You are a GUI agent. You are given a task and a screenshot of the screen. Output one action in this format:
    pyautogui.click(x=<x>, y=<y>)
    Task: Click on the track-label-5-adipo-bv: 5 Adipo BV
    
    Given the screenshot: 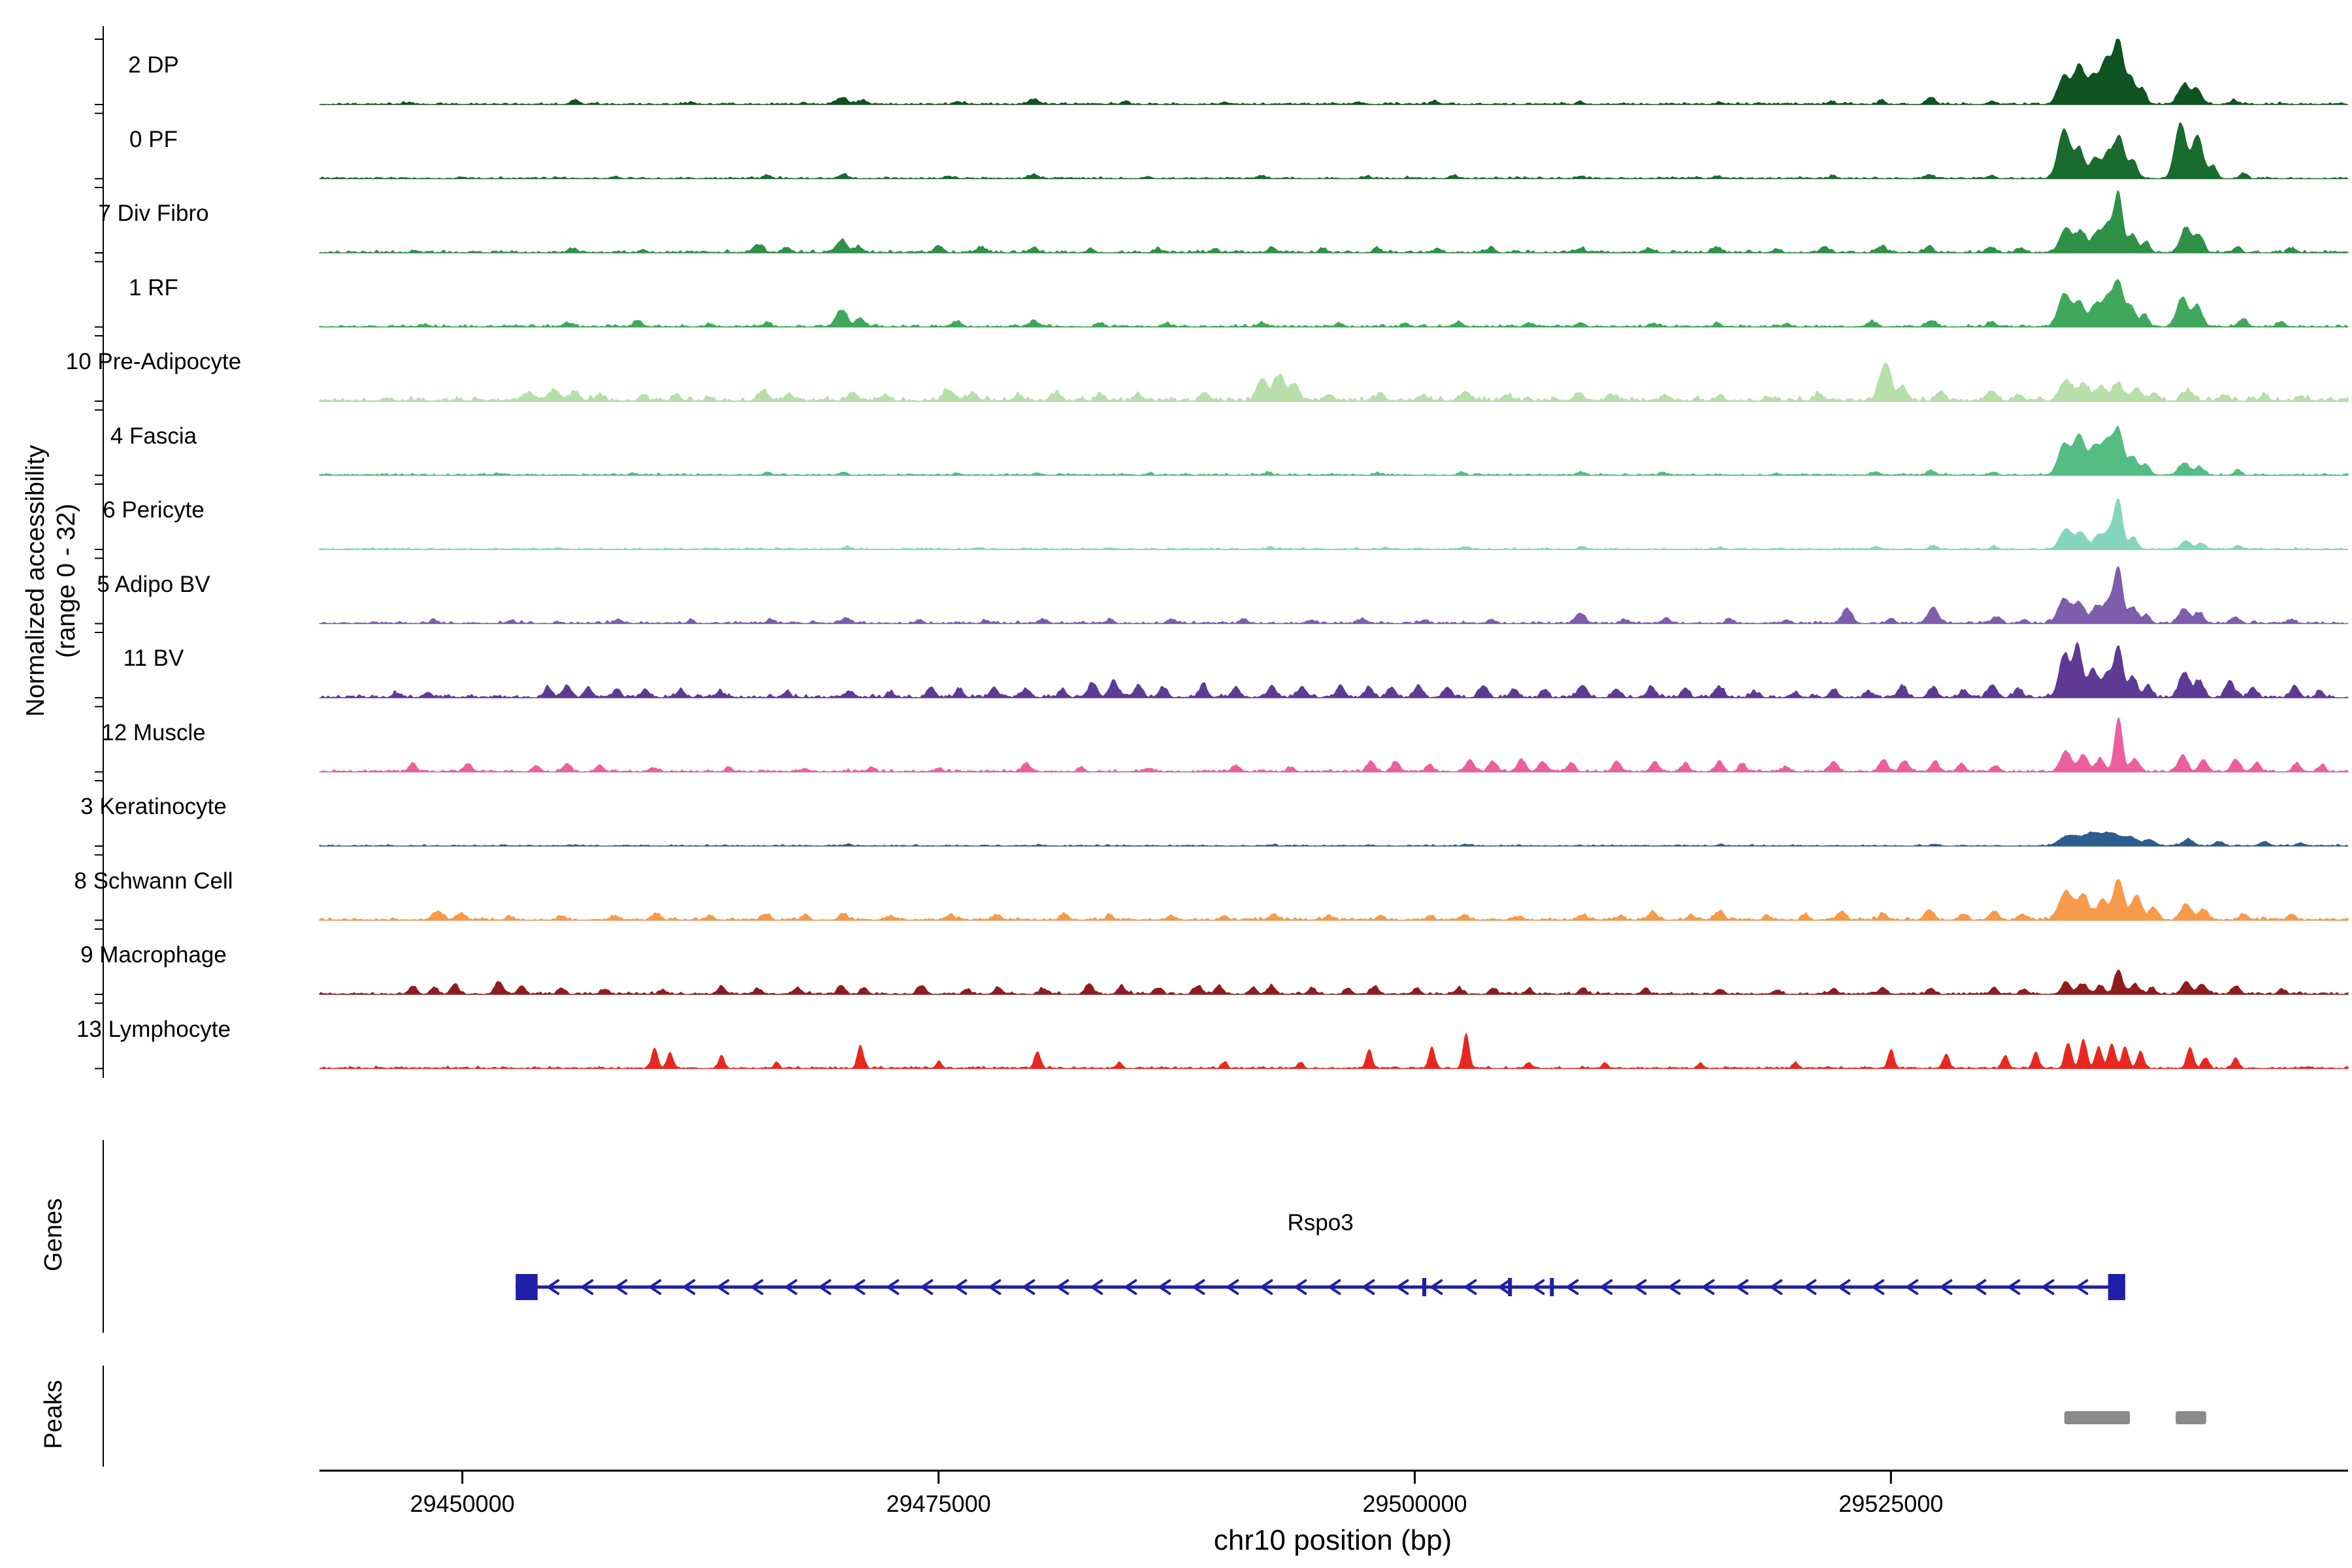 What is the action you would take?
    pyautogui.click(x=153, y=584)
    